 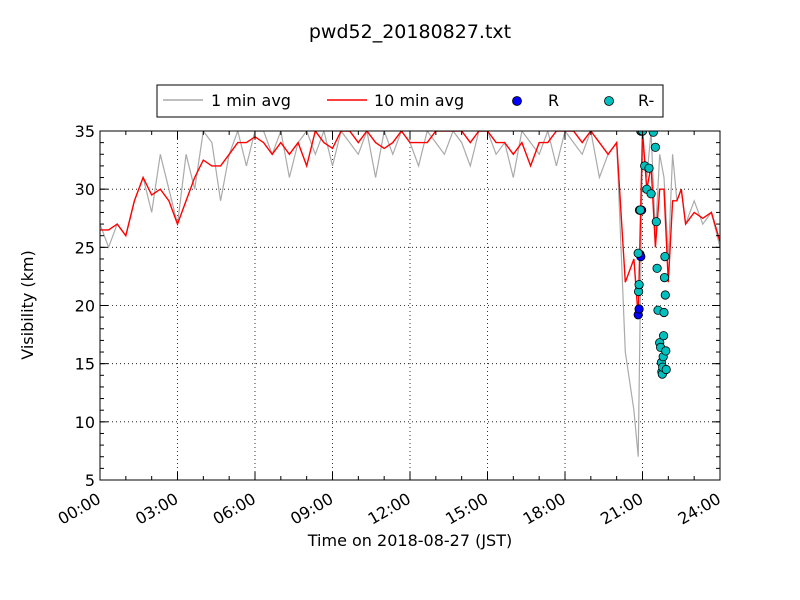 I want to click on legend-swatch-r, so click(x=517, y=101).